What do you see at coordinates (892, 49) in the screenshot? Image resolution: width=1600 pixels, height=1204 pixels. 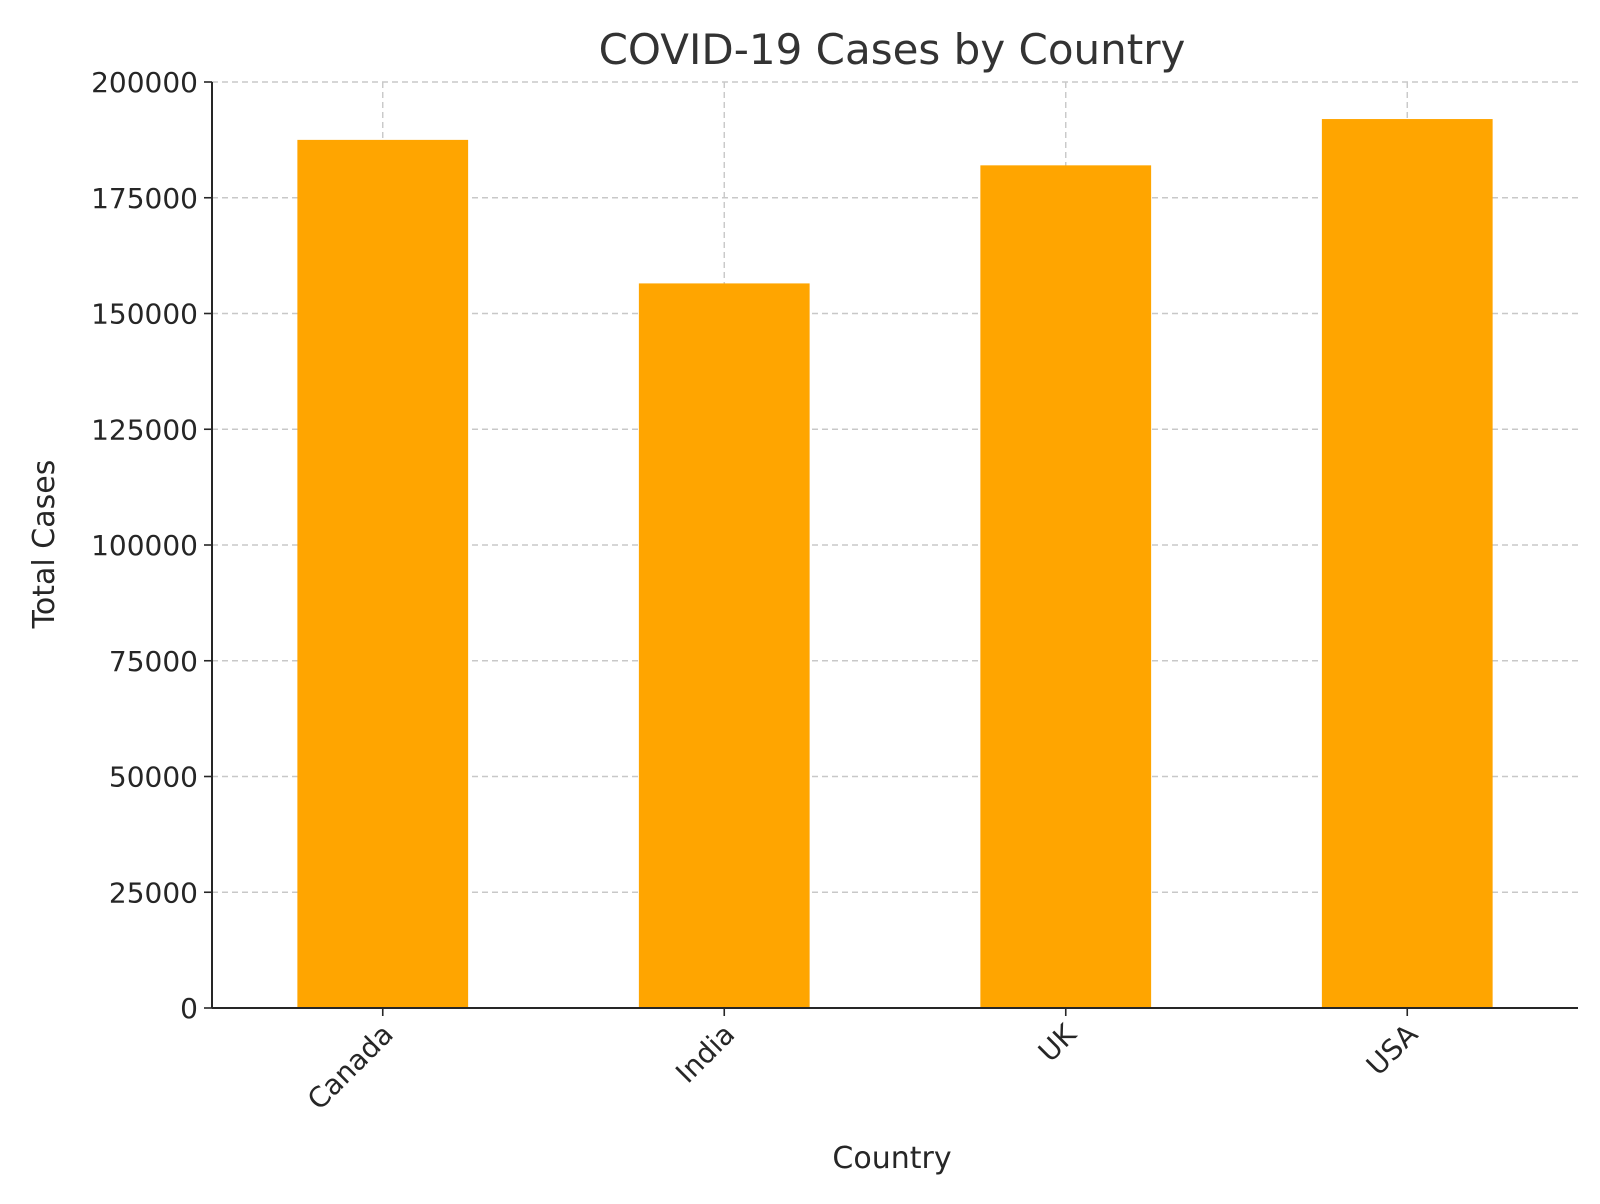 I see `chart-title: COVID-19 Cases by Country` at bounding box center [892, 49].